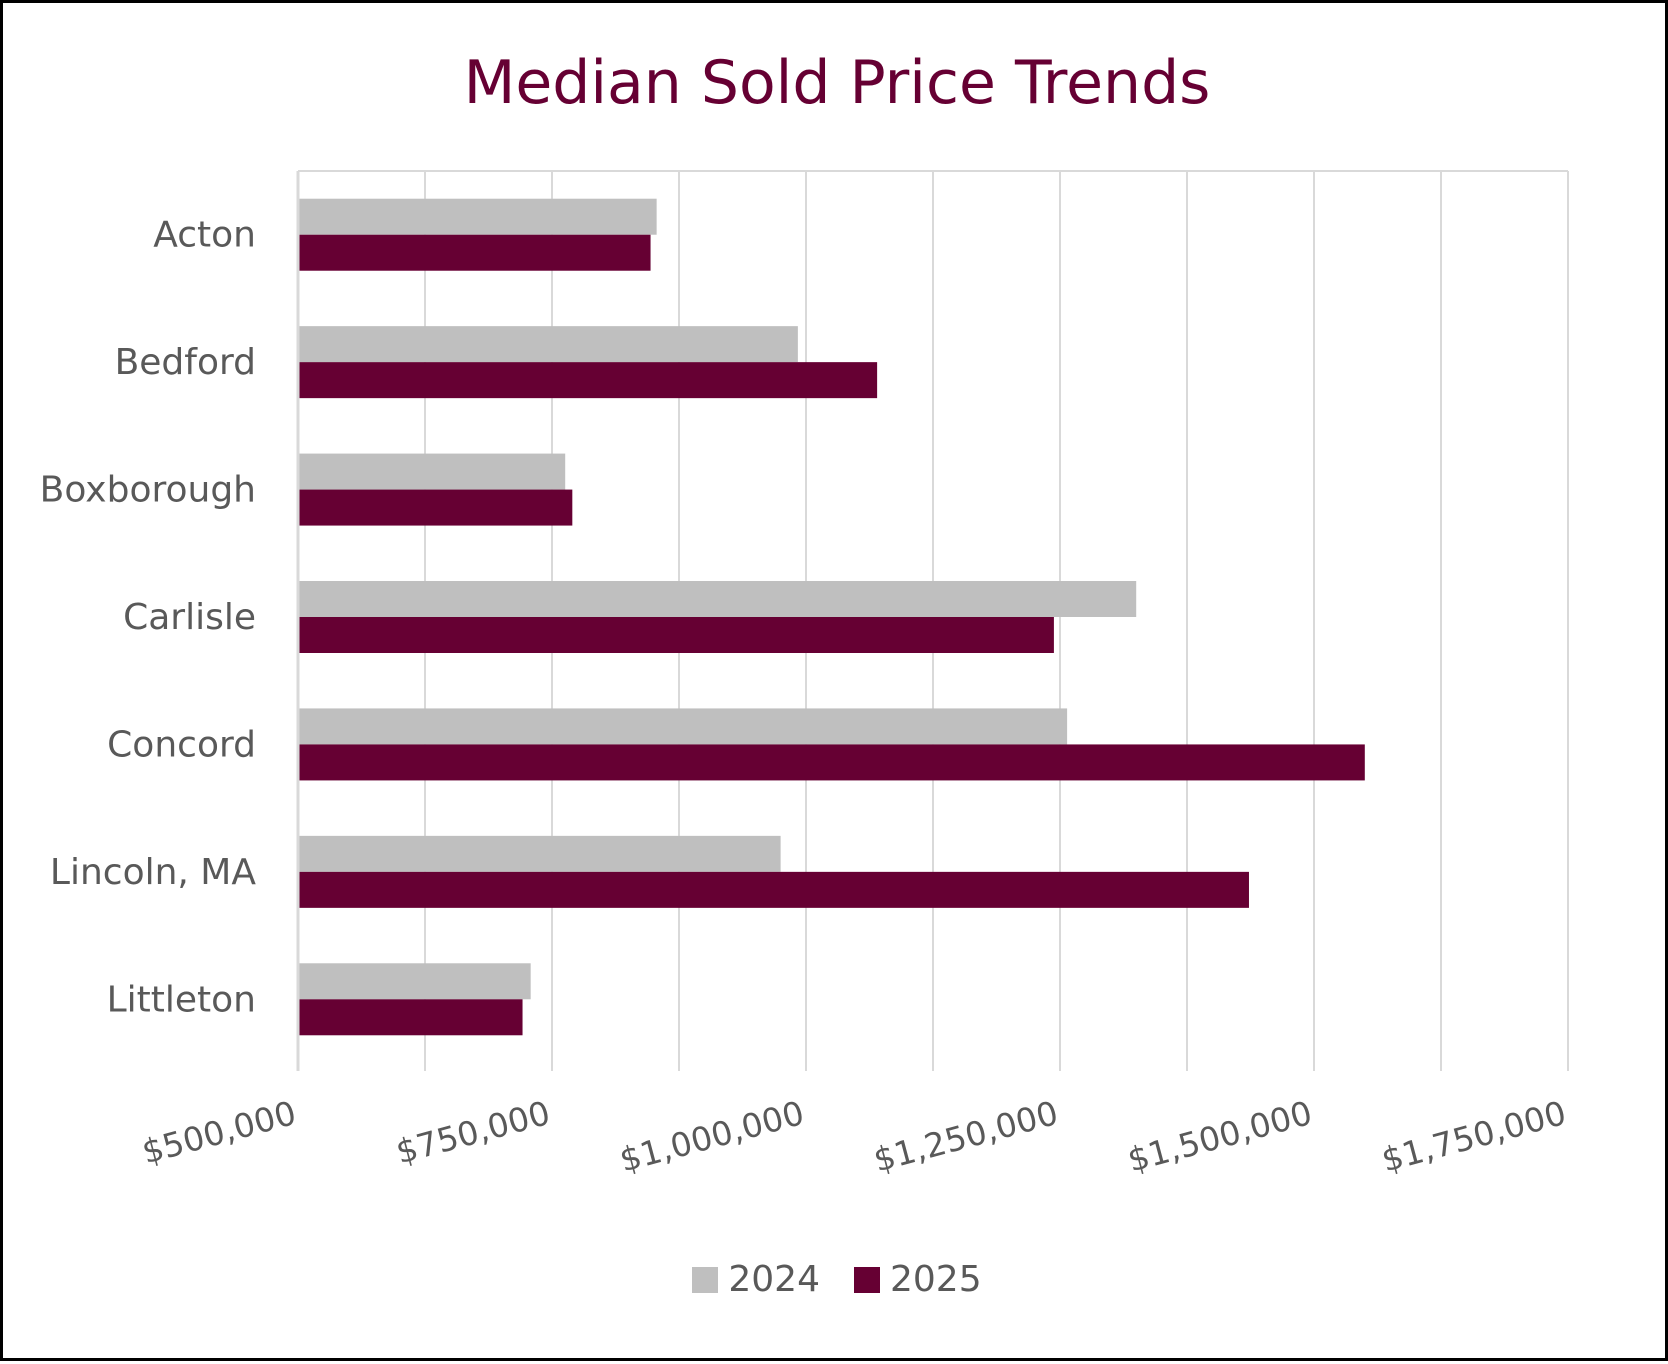 Image resolution: width=1668 pixels, height=1364 pixels. I want to click on x-tick-label-4: $1,500,000, so click(1219, 1136).